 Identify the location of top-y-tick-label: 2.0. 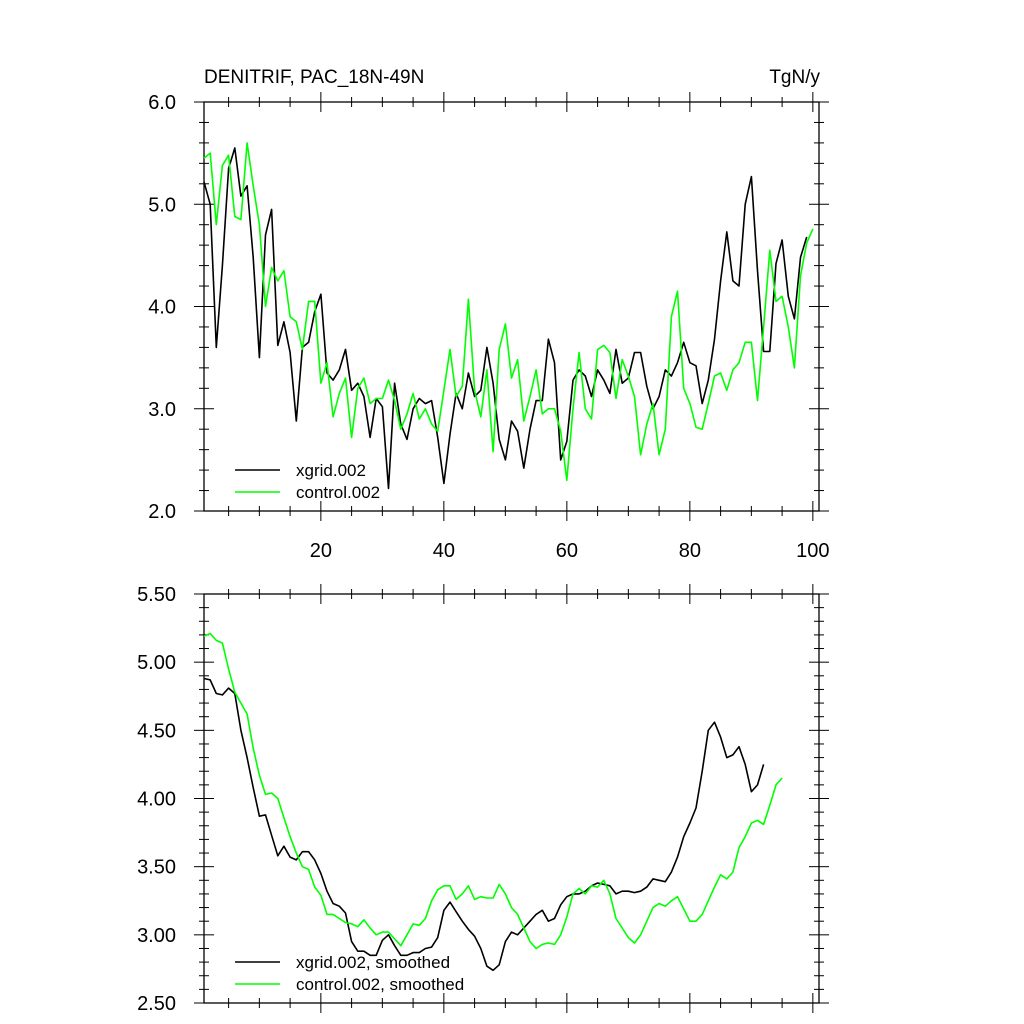
(162, 512).